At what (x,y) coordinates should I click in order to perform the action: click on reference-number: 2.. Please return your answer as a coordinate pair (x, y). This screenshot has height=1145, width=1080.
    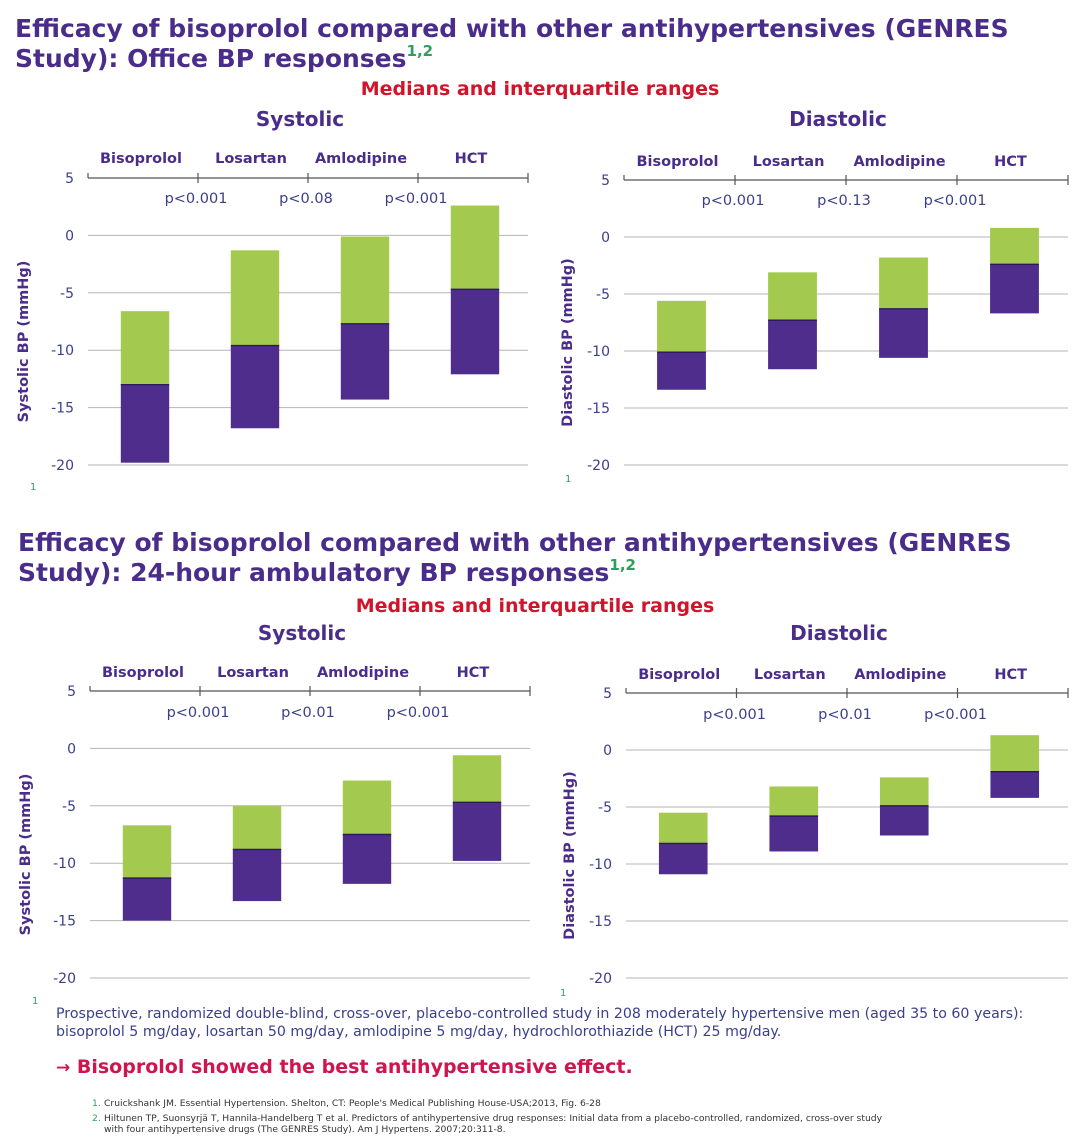
    Looking at the image, I should click on (96, 1118).